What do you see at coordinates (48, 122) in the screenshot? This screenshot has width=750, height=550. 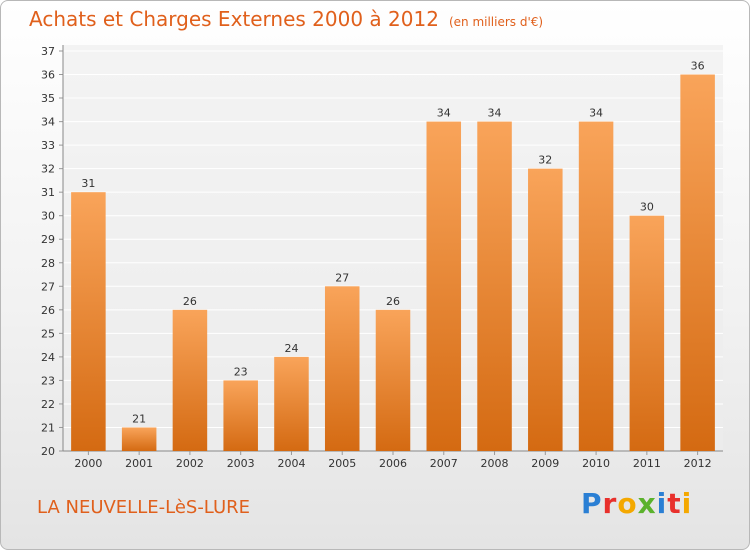 I see `y-tick-label: 34` at bounding box center [48, 122].